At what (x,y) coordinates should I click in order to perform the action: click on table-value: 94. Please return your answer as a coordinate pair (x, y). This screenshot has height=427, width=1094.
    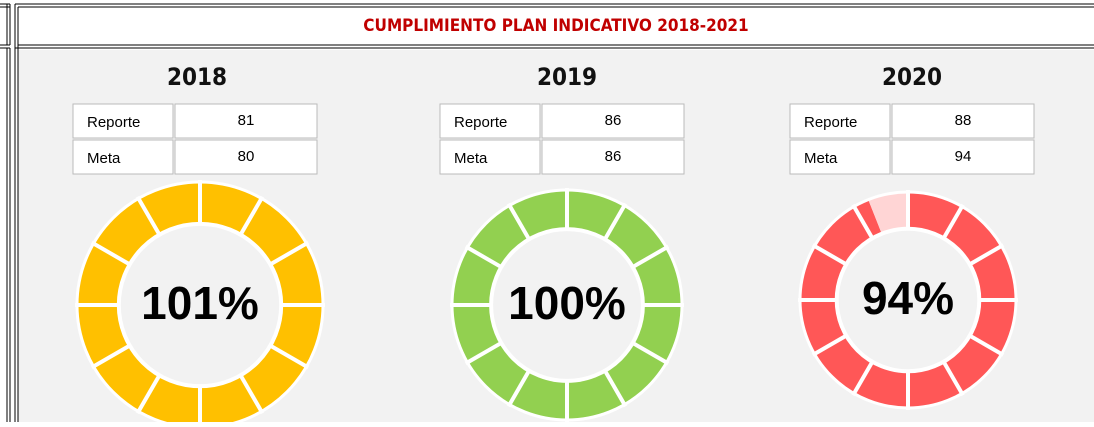
    Looking at the image, I should click on (963, 156).